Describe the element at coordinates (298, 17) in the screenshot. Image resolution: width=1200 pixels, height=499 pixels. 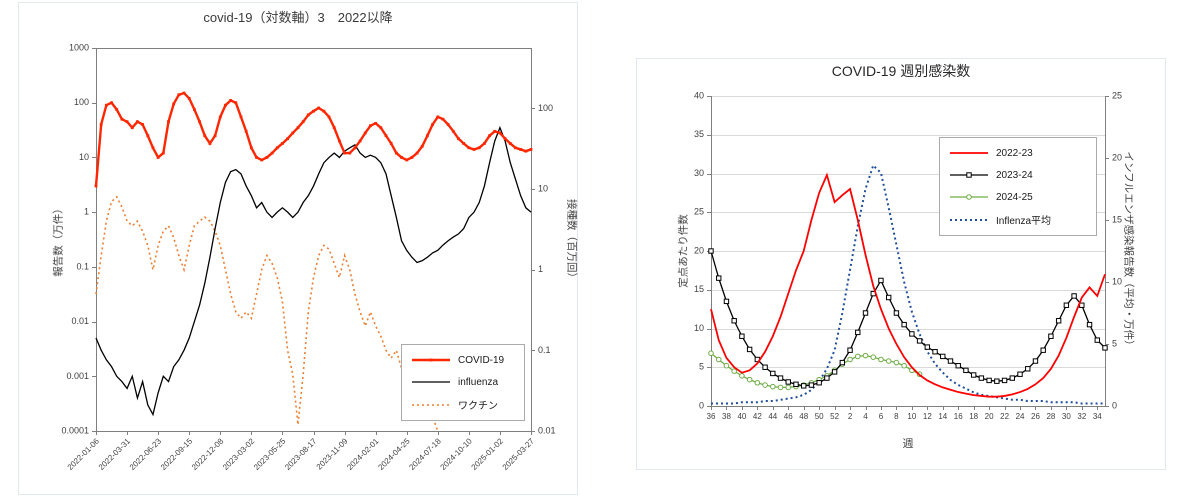
I see `left-chart-title: covid-19（対数軸）3 2022以降` at that location.